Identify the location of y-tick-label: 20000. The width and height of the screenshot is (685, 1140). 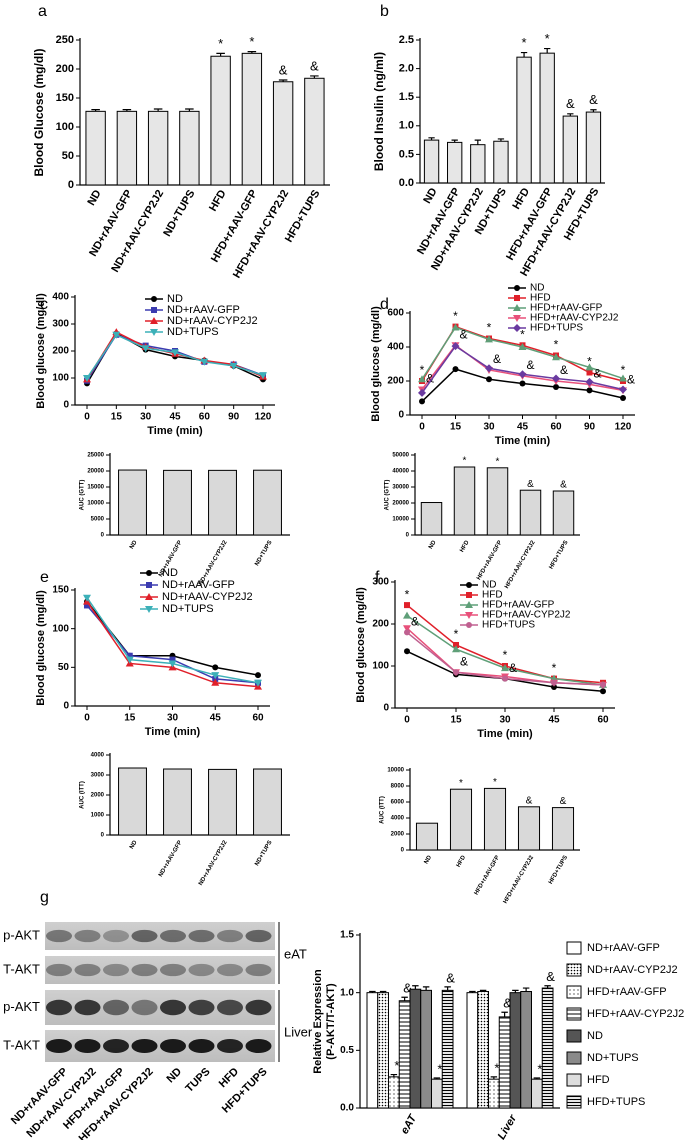
(95, 472).